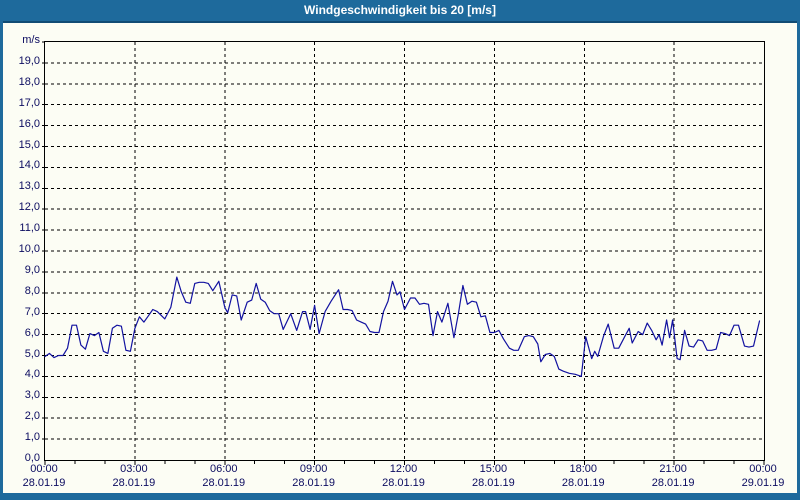  I want to click on x-tick-date-label: 29.01.19, so click(763, 483).